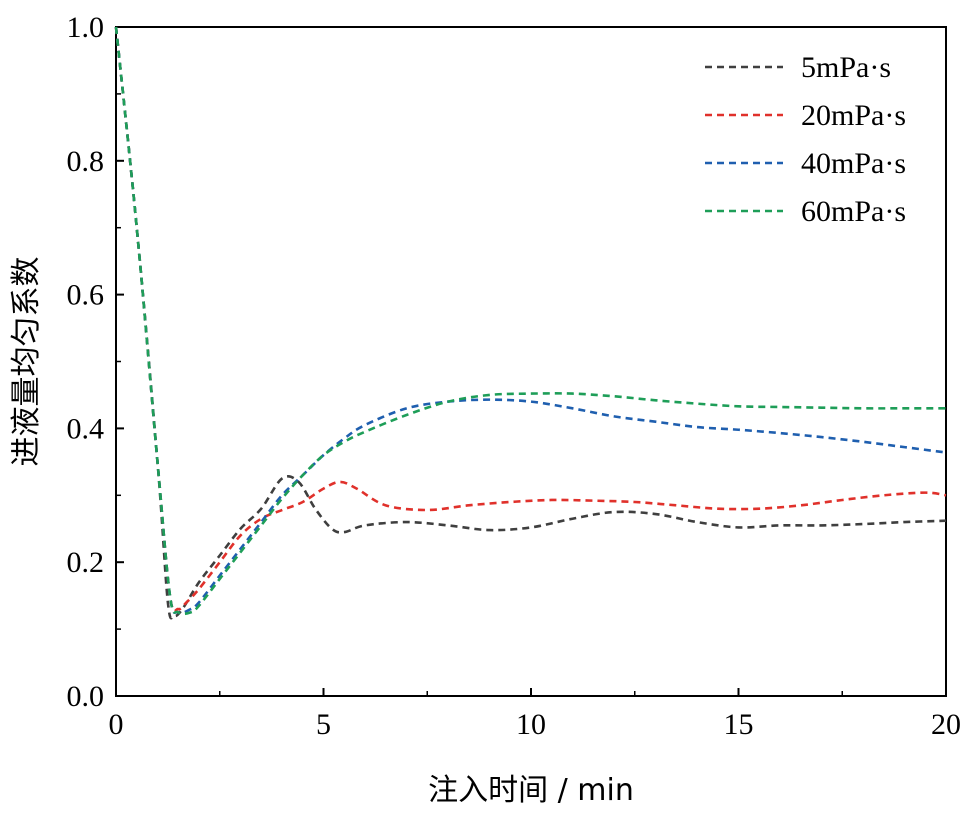 The image size is (969, 813). I want to click on x-tick-label: 5, so click(323, 724).